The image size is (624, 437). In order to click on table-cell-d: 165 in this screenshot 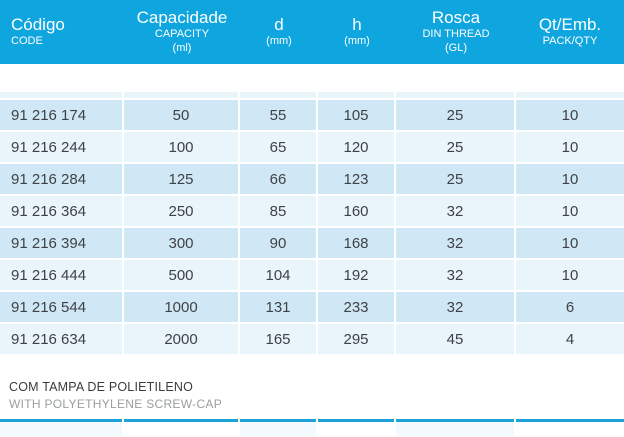, I will do `click(278, 339)`.